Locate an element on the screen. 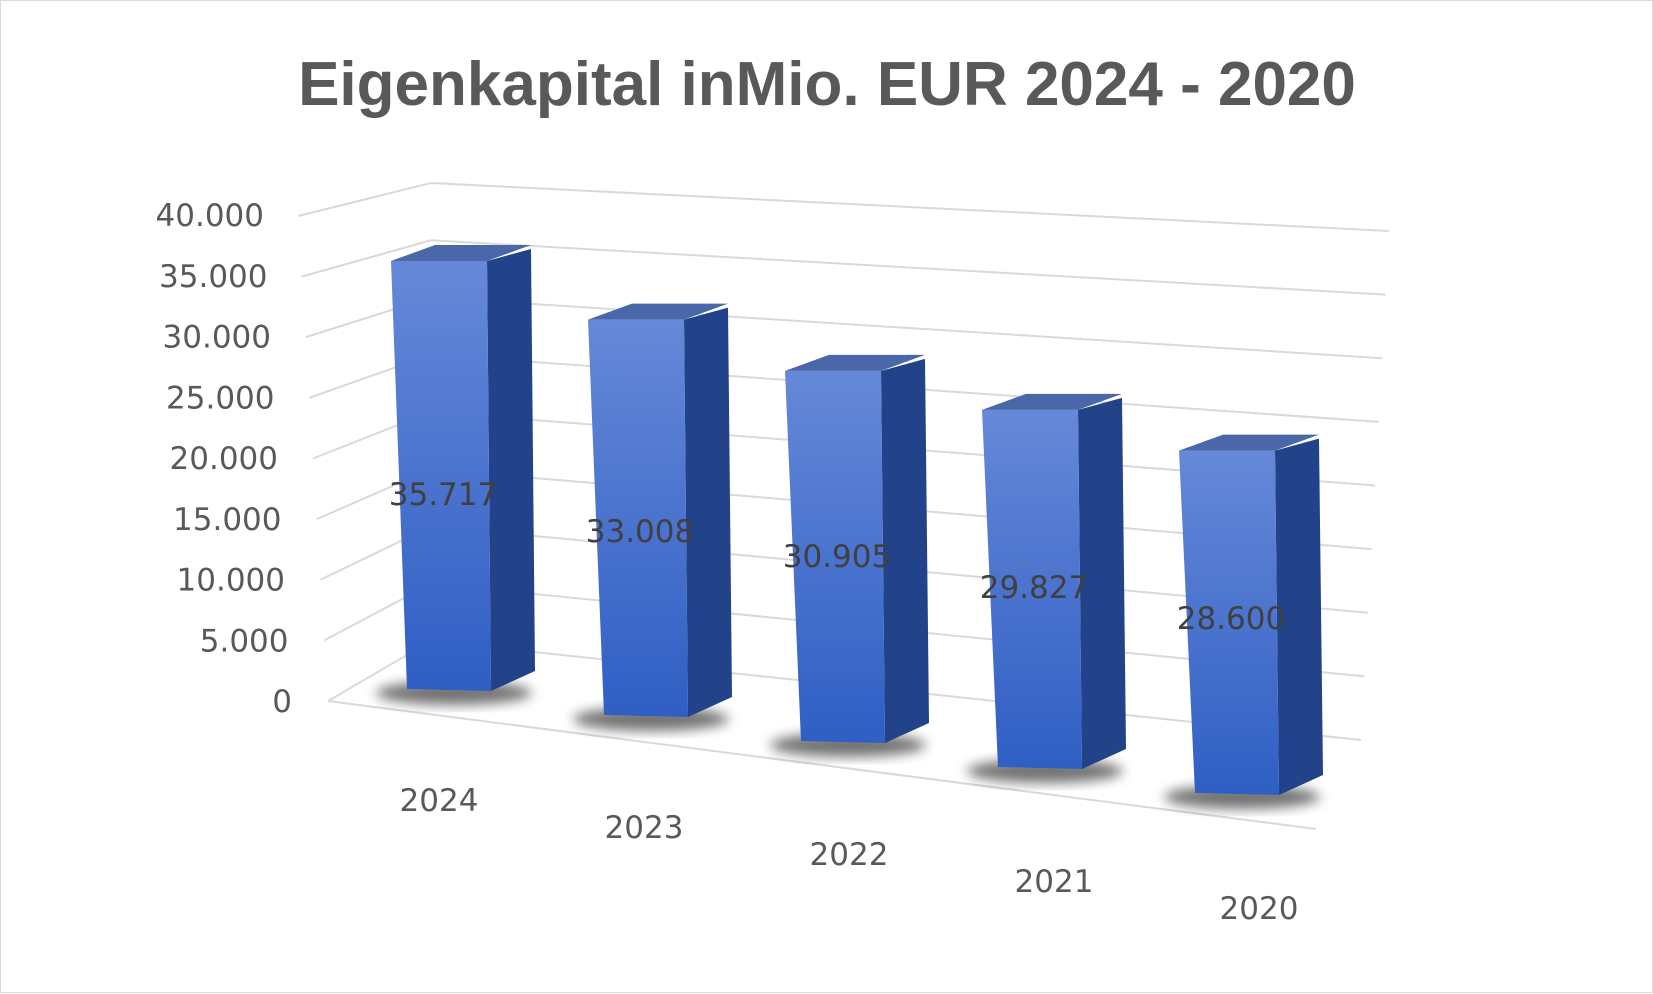  y-tick-label: 15.000 is located at coordinates (227, 520).